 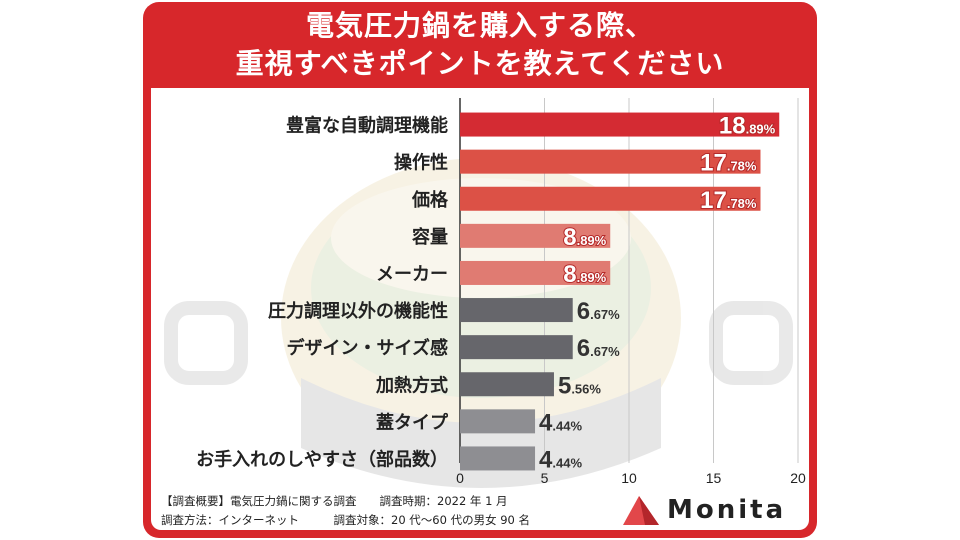 I want to click on survey-method: 調査方法：インターネット, so click(x=230, y=520).